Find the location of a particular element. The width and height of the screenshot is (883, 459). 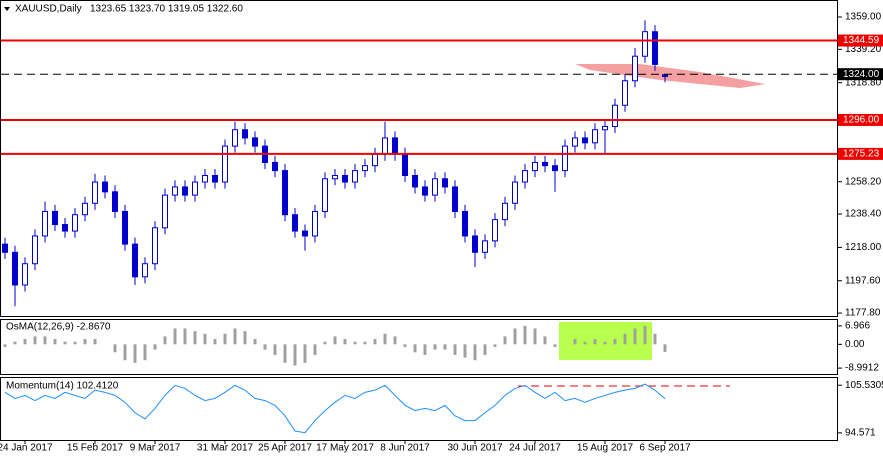

y-tick-label: 1197.60 is located at coordinates (863, 280).